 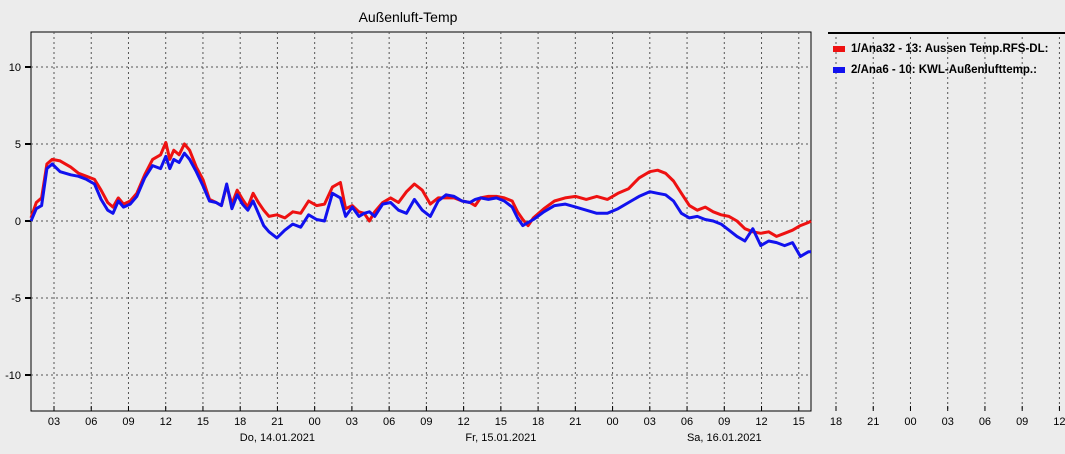 What do you see at coordinates (18, 145) in the screenshot?
I see `y-tick-label: 5` at bounding box center [18, 145].